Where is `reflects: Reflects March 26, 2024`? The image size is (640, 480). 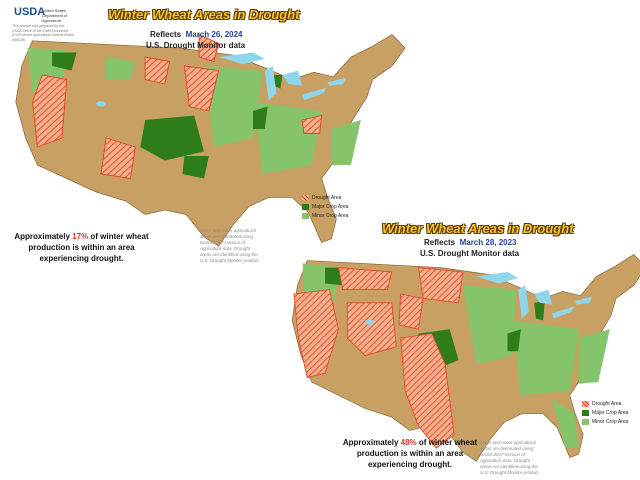
reflects: Reflects March 26, 2024 is located at coordinates (196, 34).